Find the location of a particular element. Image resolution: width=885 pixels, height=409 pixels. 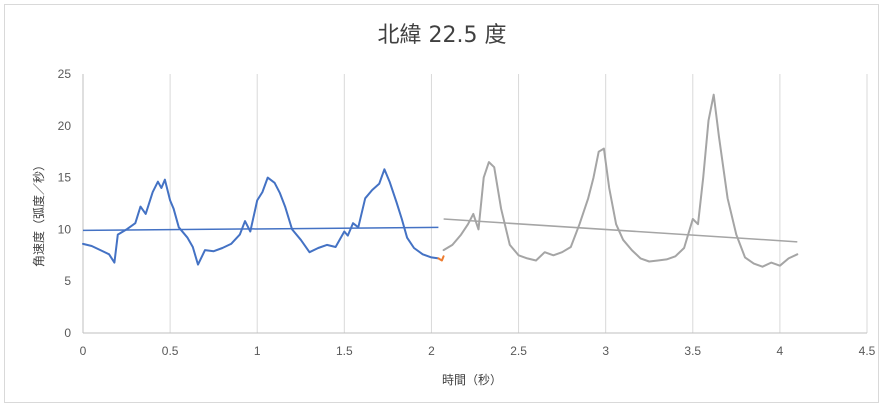

x-tick-label: 2 is located at coordinates (431, 351).